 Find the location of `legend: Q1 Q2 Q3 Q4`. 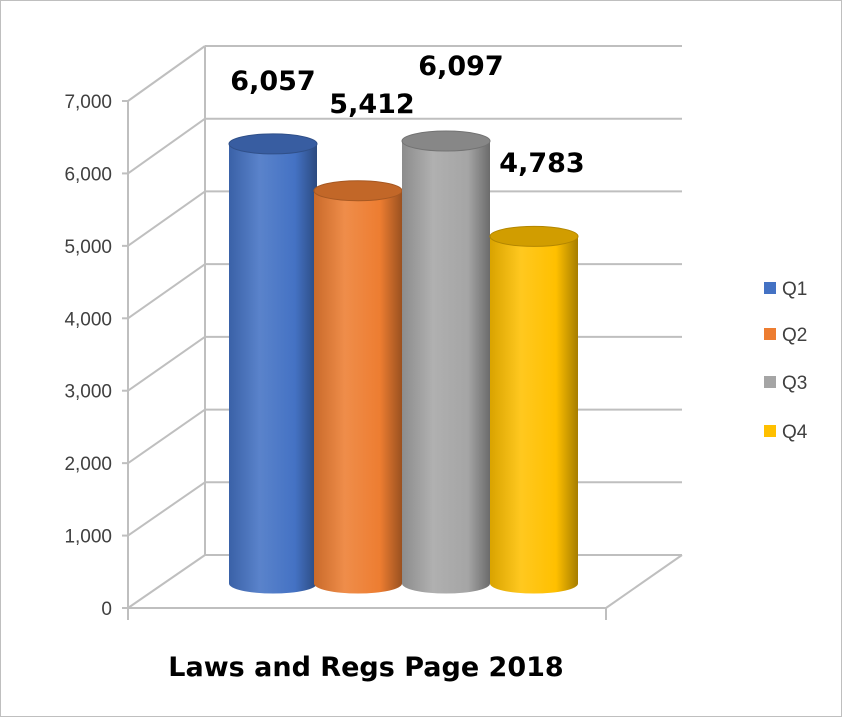

legend: Q1 Q2 Q3 Q4 is located at coordinates (786, 361).